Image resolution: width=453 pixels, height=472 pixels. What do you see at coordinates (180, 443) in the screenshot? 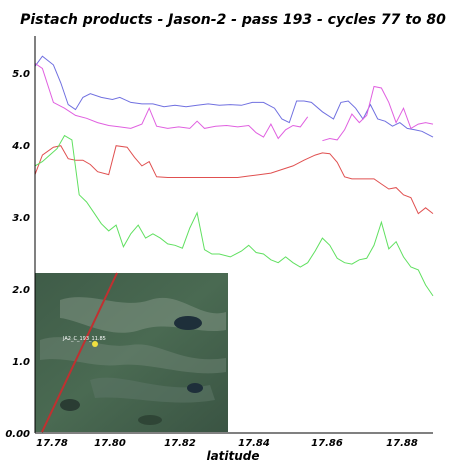
I see `x-tick-label: 17.82` at bounding box center [180, 443].